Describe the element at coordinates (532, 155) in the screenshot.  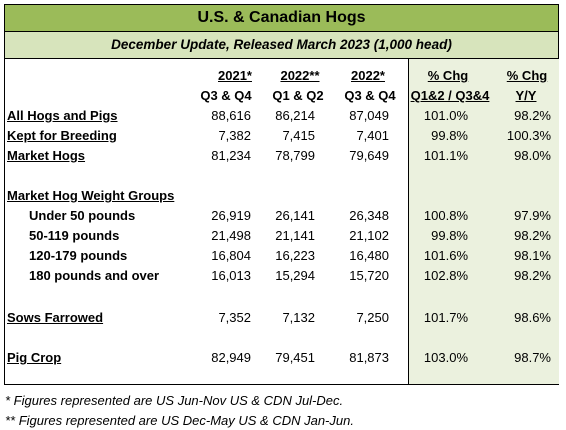
I see `cell-market-hogs-chg-yoy: 98.0%` at that location.